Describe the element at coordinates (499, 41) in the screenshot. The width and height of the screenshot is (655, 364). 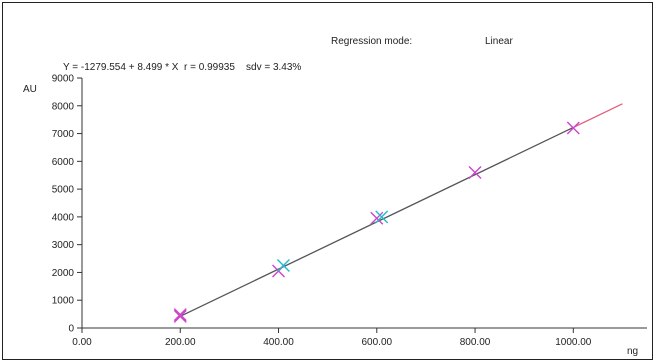
I see `regression-mode-value: Linear` at that location.